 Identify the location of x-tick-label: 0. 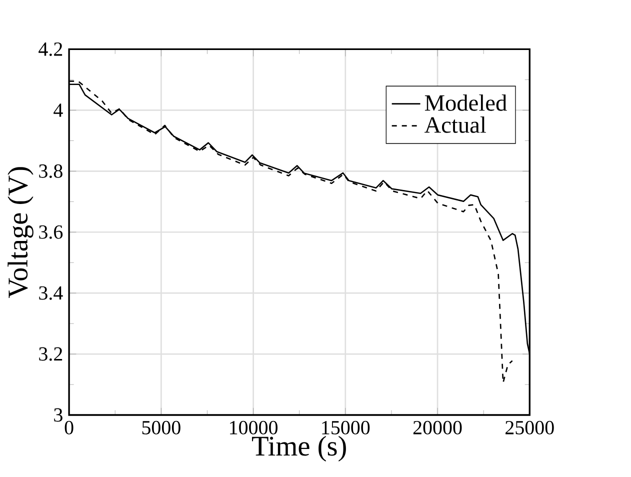
(69, 427).